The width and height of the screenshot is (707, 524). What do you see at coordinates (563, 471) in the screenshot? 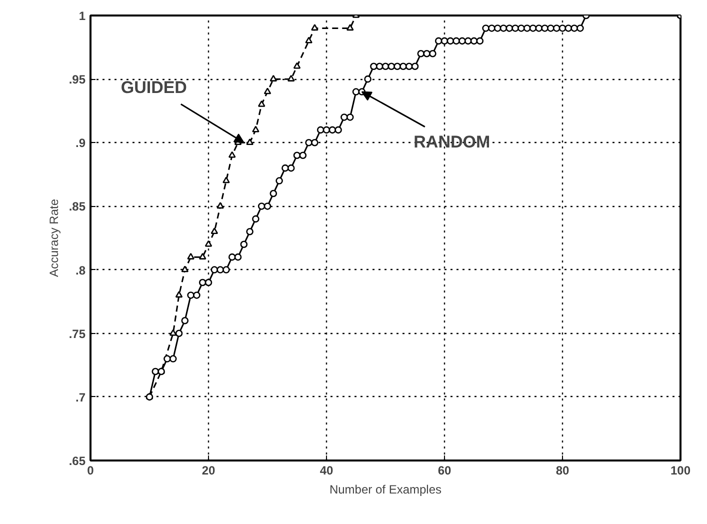
I see `x-tick-label: 80` at bounding box center [563, 471].